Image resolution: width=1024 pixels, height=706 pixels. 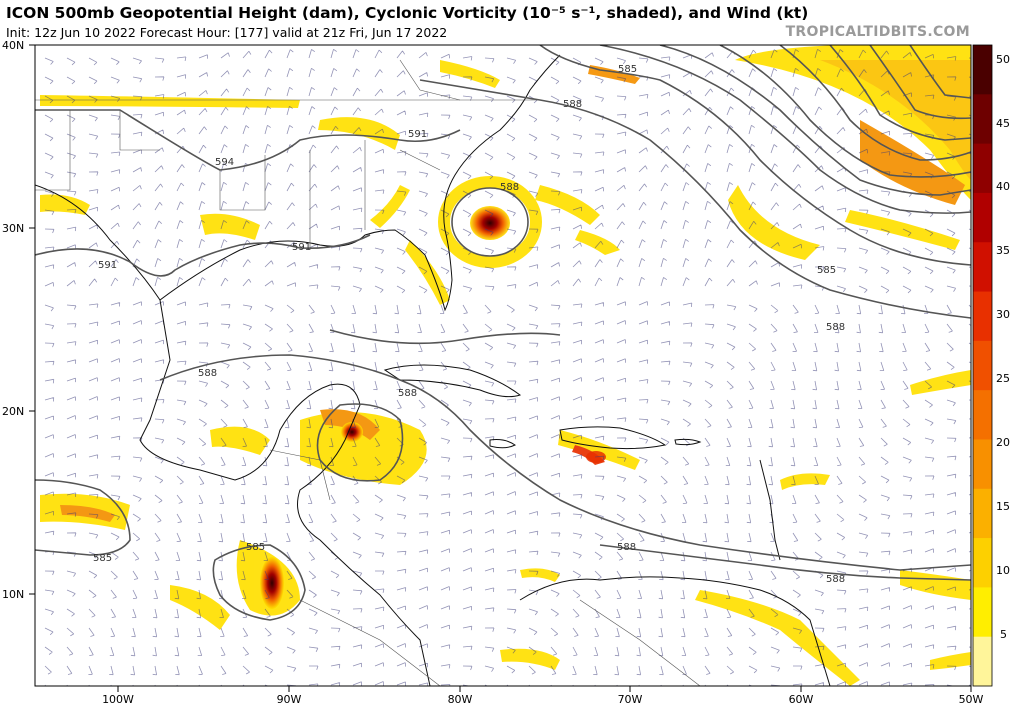 What do you see at coordinates (224, 162) in the screenshot?
I see `contour-label-594: 594` at bounding box center [224, 162].